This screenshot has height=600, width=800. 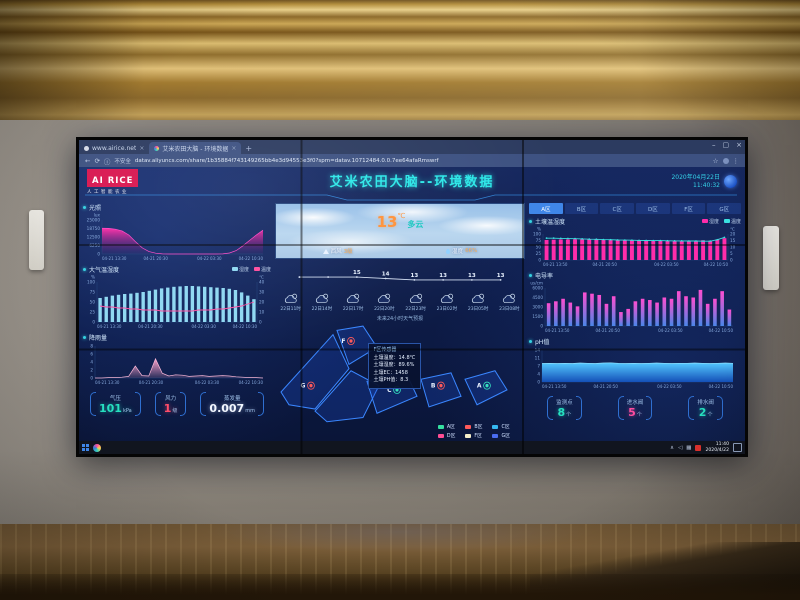 I want to click on wall-speaker-left, so click(x=36, y=240).